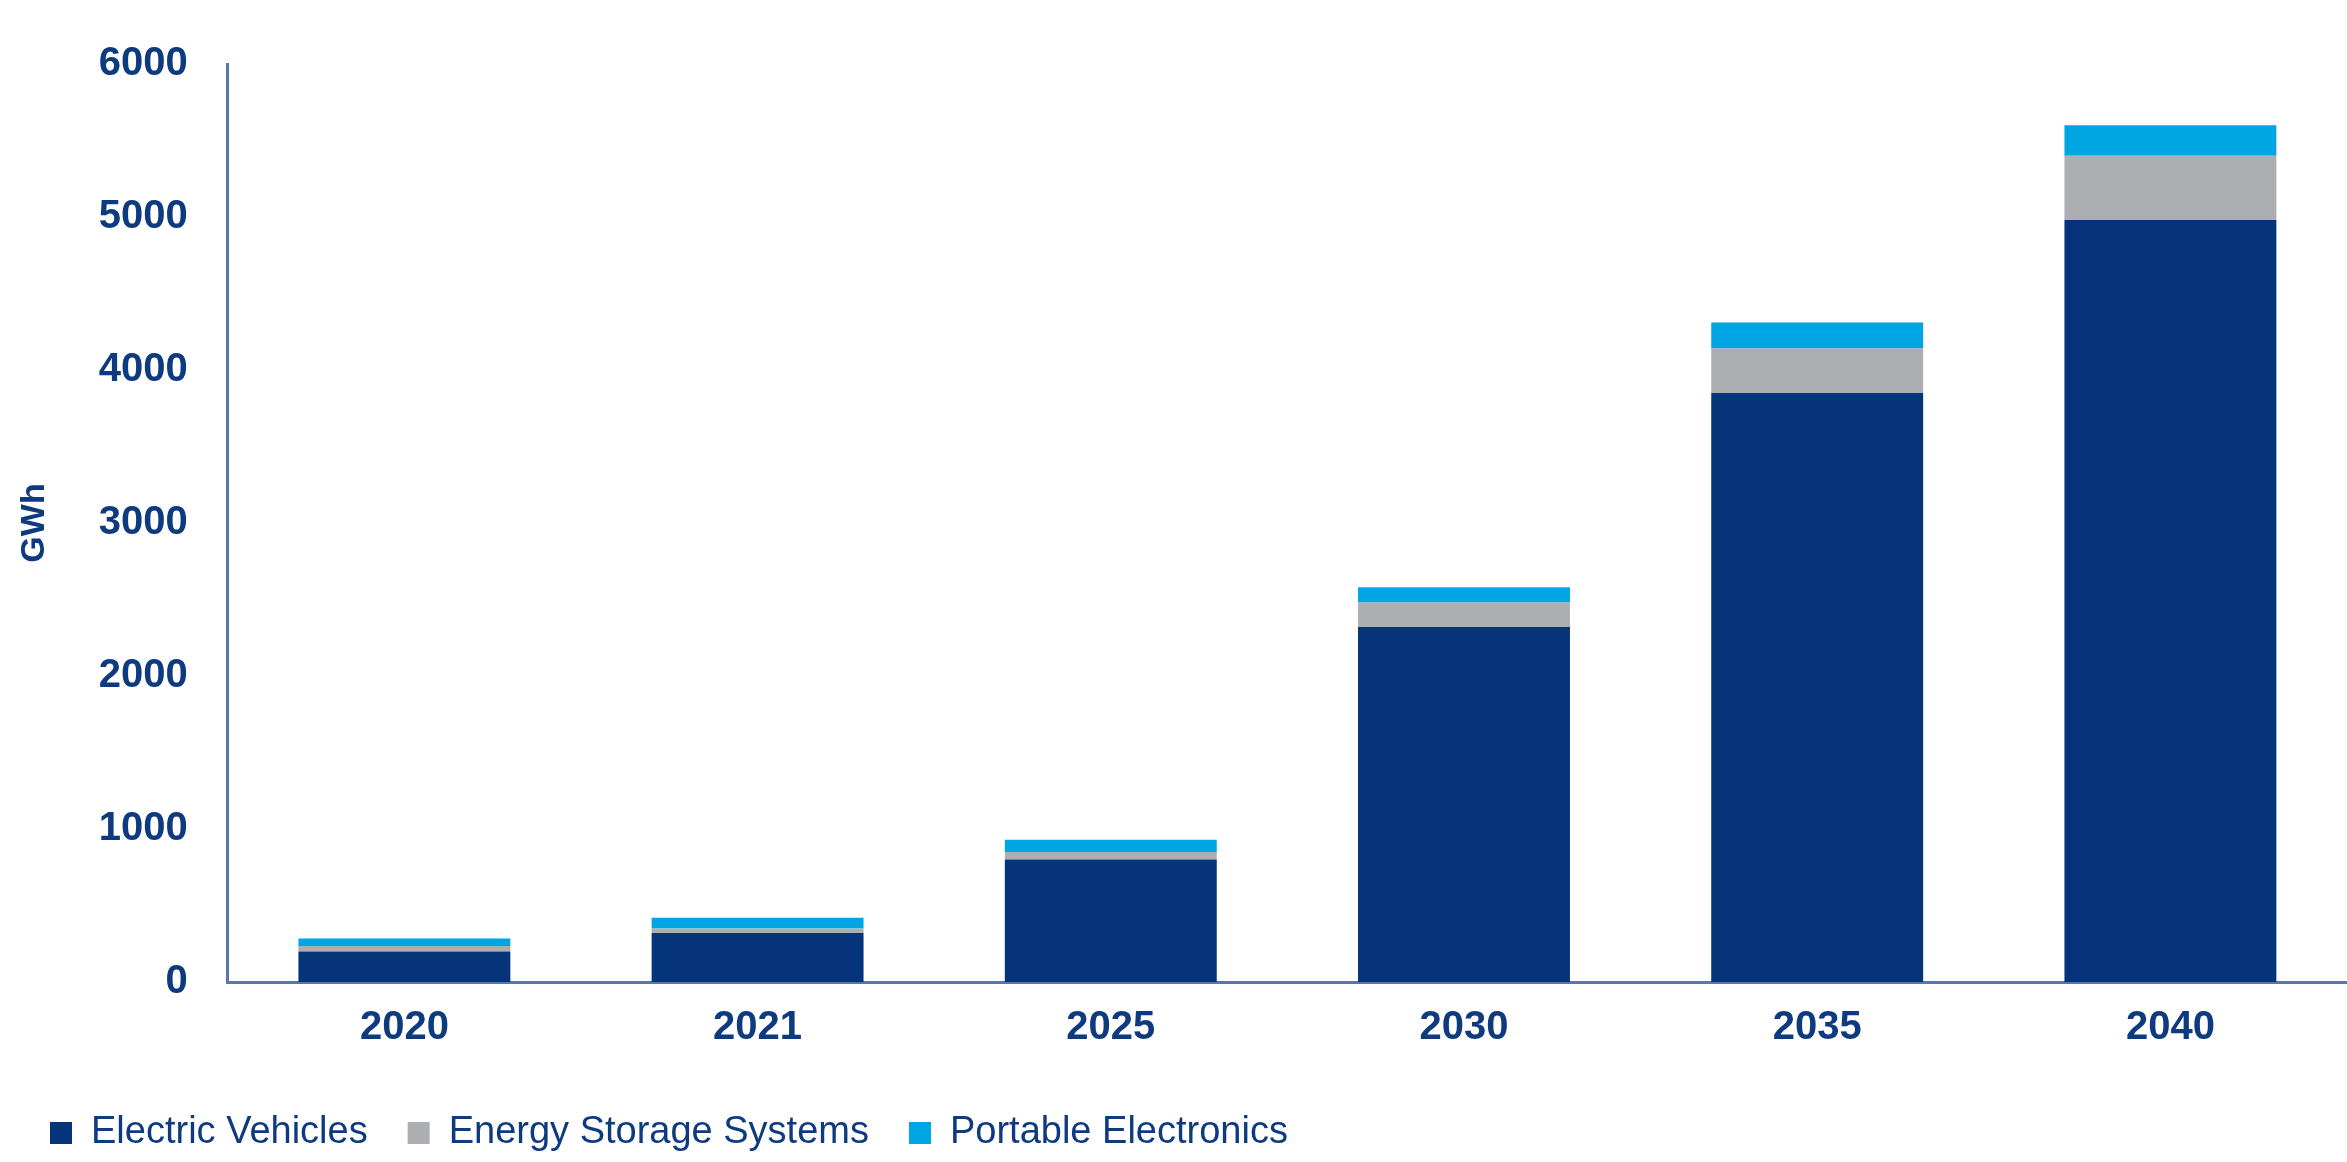 This screenshot has height=1162, width=2347. What do you see at coordinates (658, 1130) in the screenshot?
I see `legend-label: Energy Storage Systems` at bounding box center [658, 1130].